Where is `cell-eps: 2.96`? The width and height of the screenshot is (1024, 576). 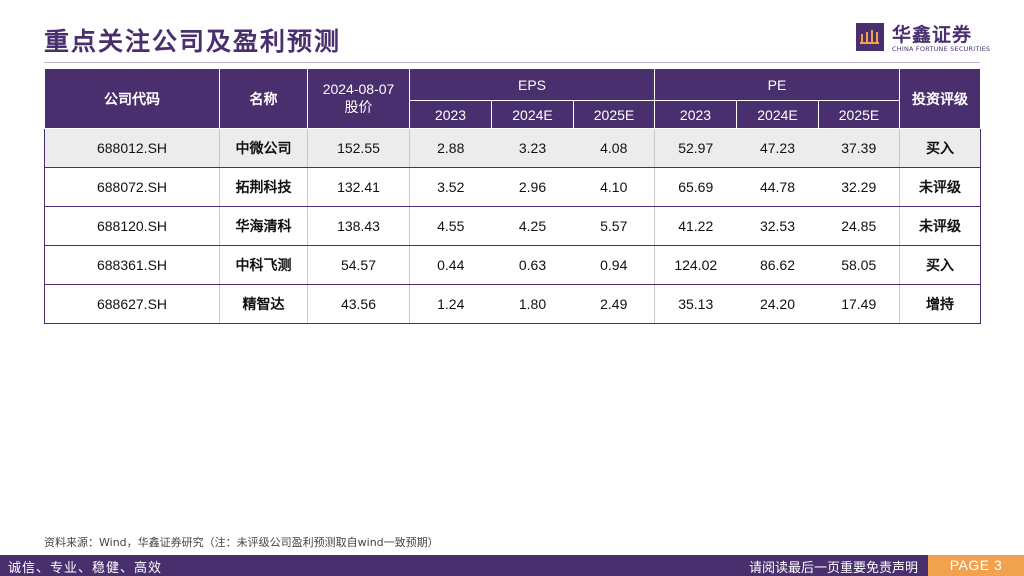 cell-eps: 2.96 is located at coordinates (532, 187).